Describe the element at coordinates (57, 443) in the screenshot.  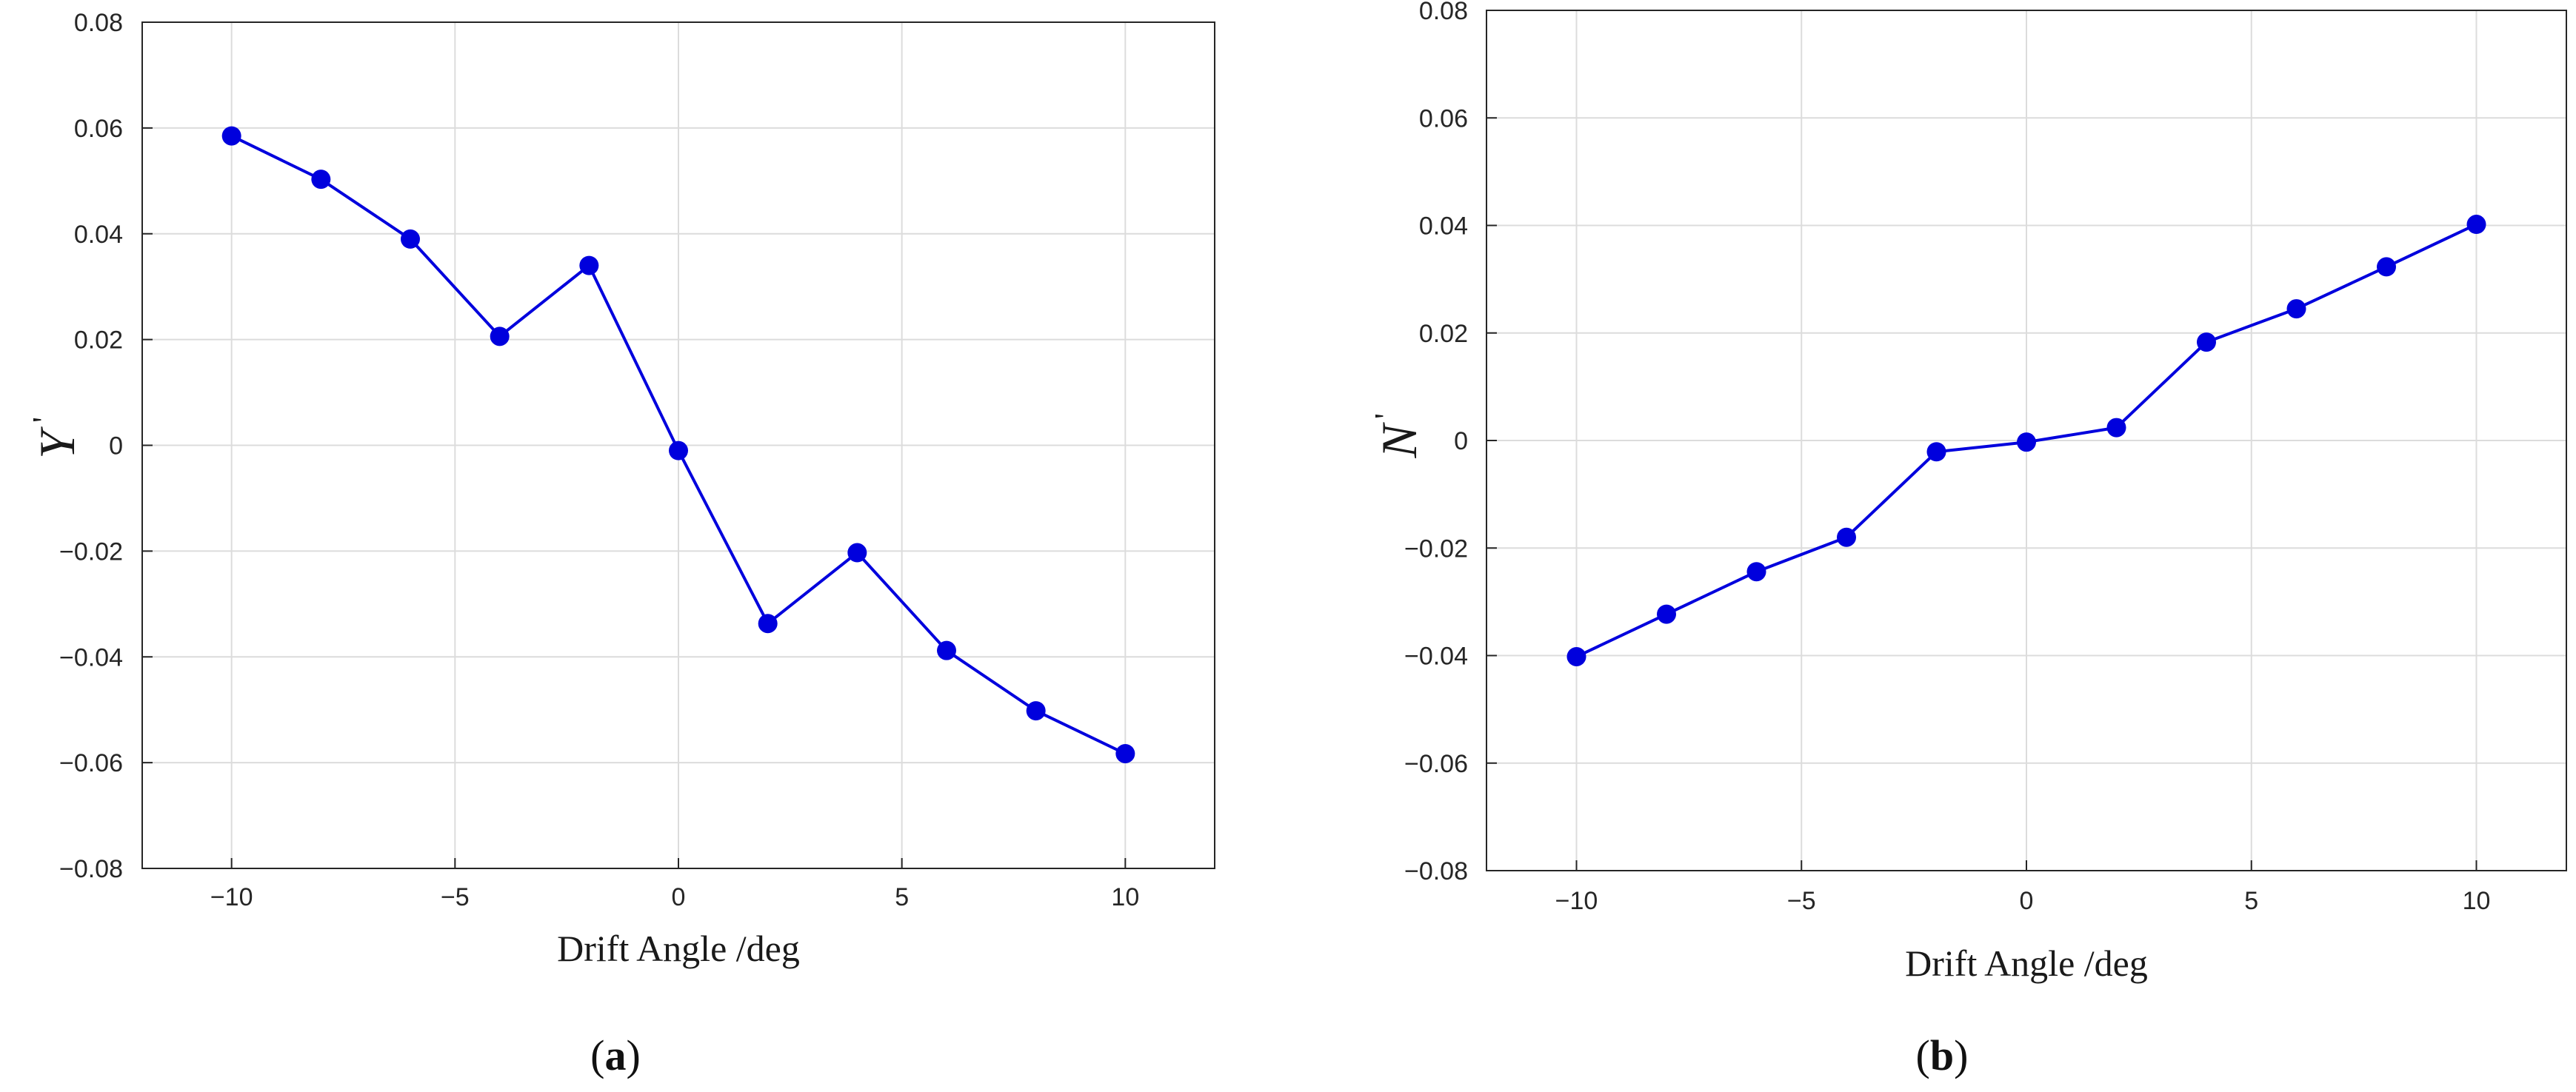
I see `panel-a-y-axis-label: Y` at that location.